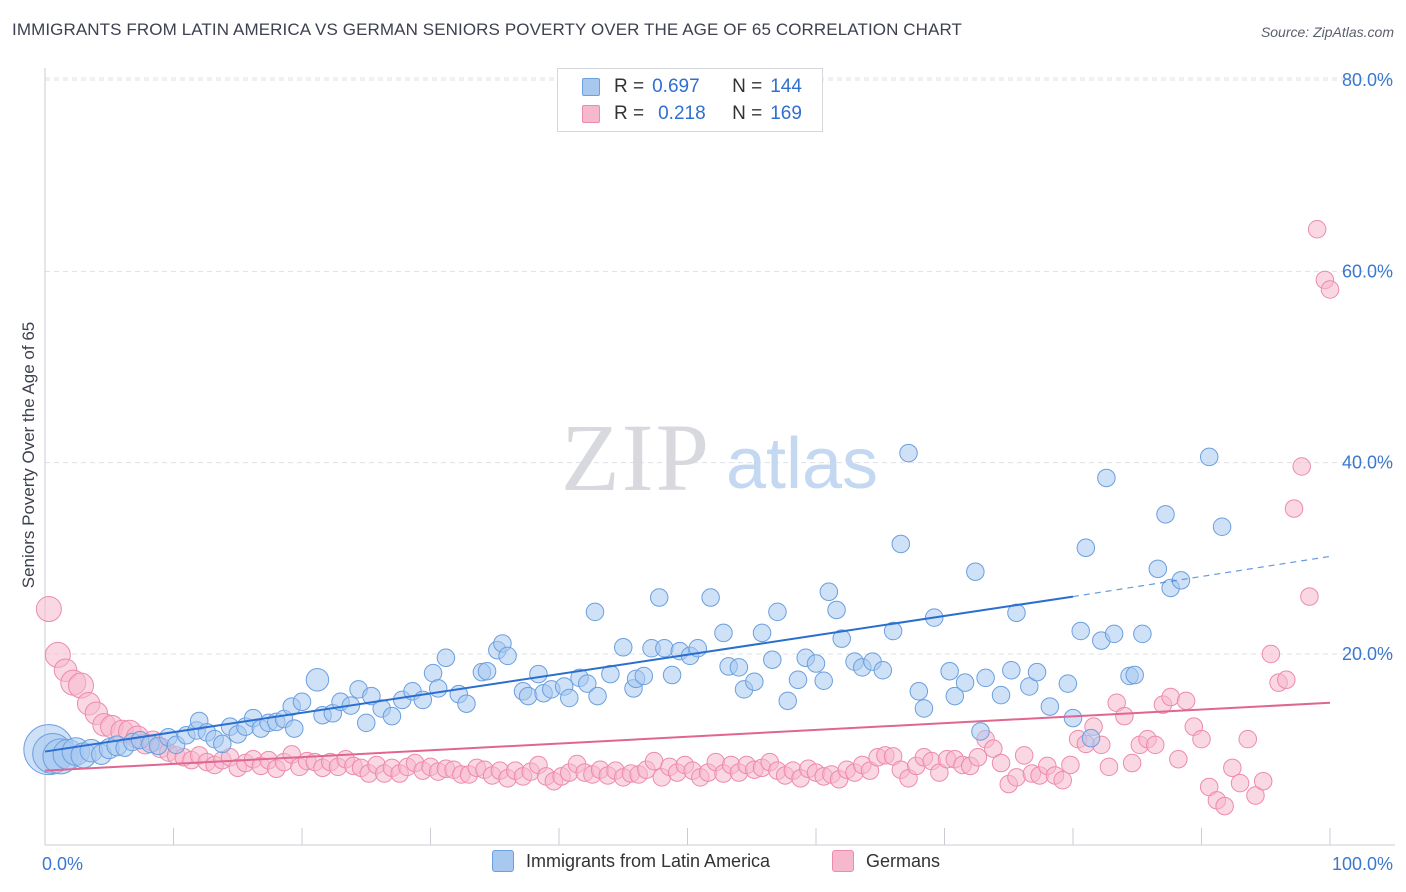  Describe the element at coordinates (648, 860) in the screenshot. I see `bottom-legend-label-latin-america: Immigrants from Latin America` at that location.